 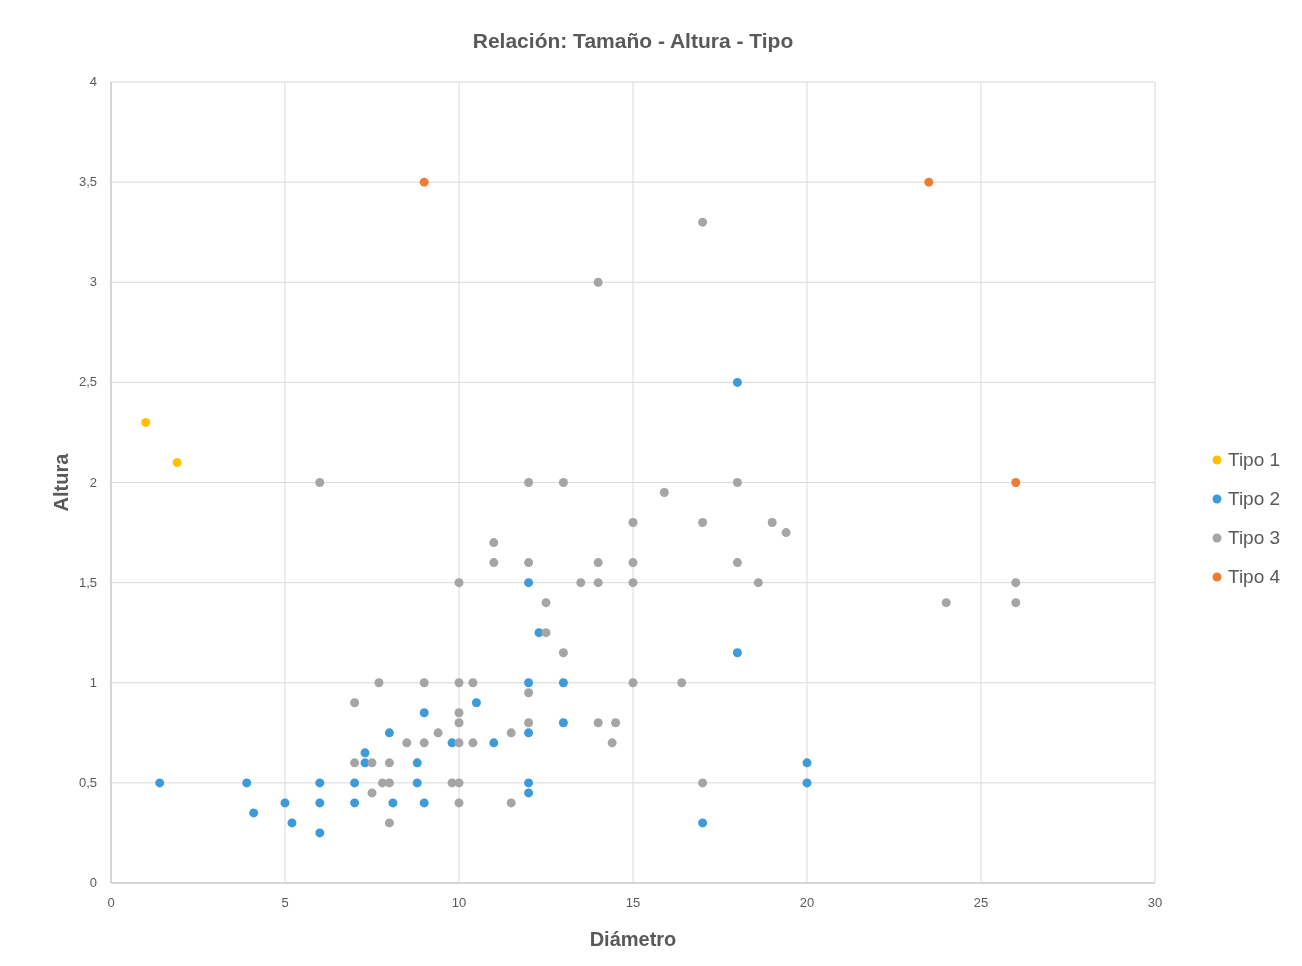 What do you see at coordinates (285, 902) in the screenshot?
I see `x-tick-label: 5` at bounding box center [285, 902].